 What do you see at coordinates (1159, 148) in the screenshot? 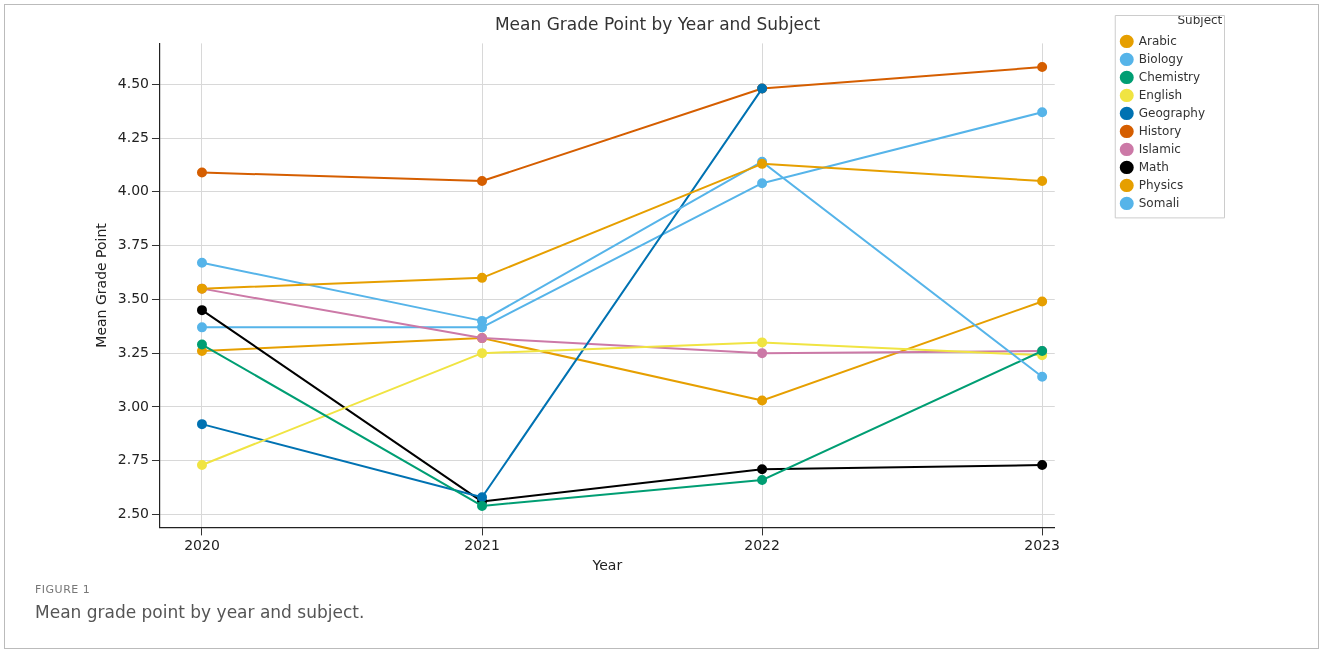
I see `legend-label: Islamic` at bounding box center [1159, 148].